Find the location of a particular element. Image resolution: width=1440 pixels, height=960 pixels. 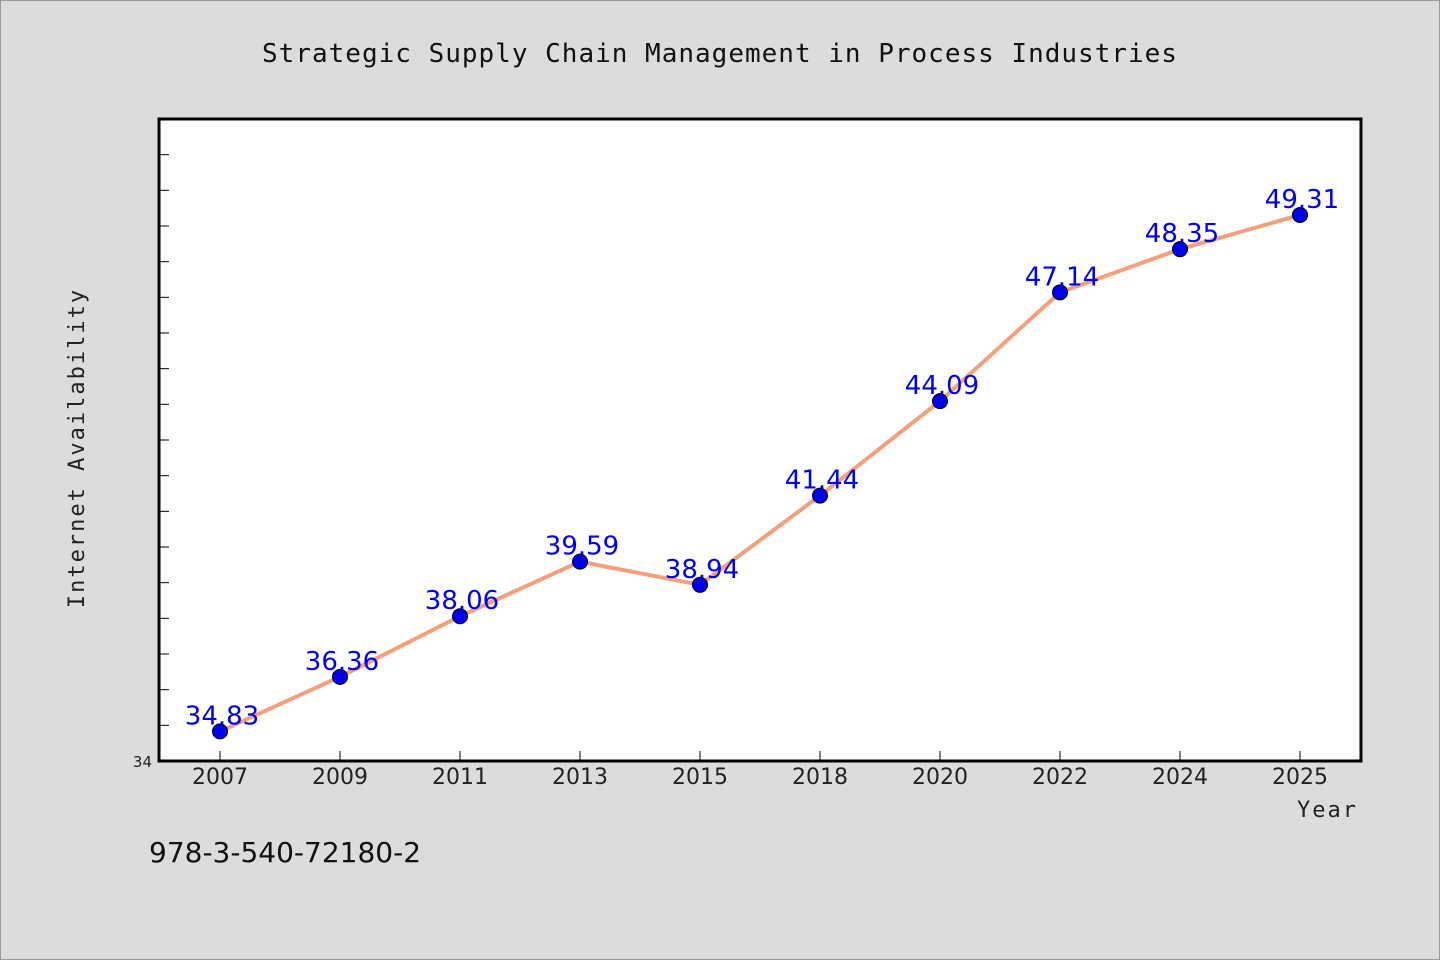

data-label: 49.31 is located at coordinates (1302, 200).